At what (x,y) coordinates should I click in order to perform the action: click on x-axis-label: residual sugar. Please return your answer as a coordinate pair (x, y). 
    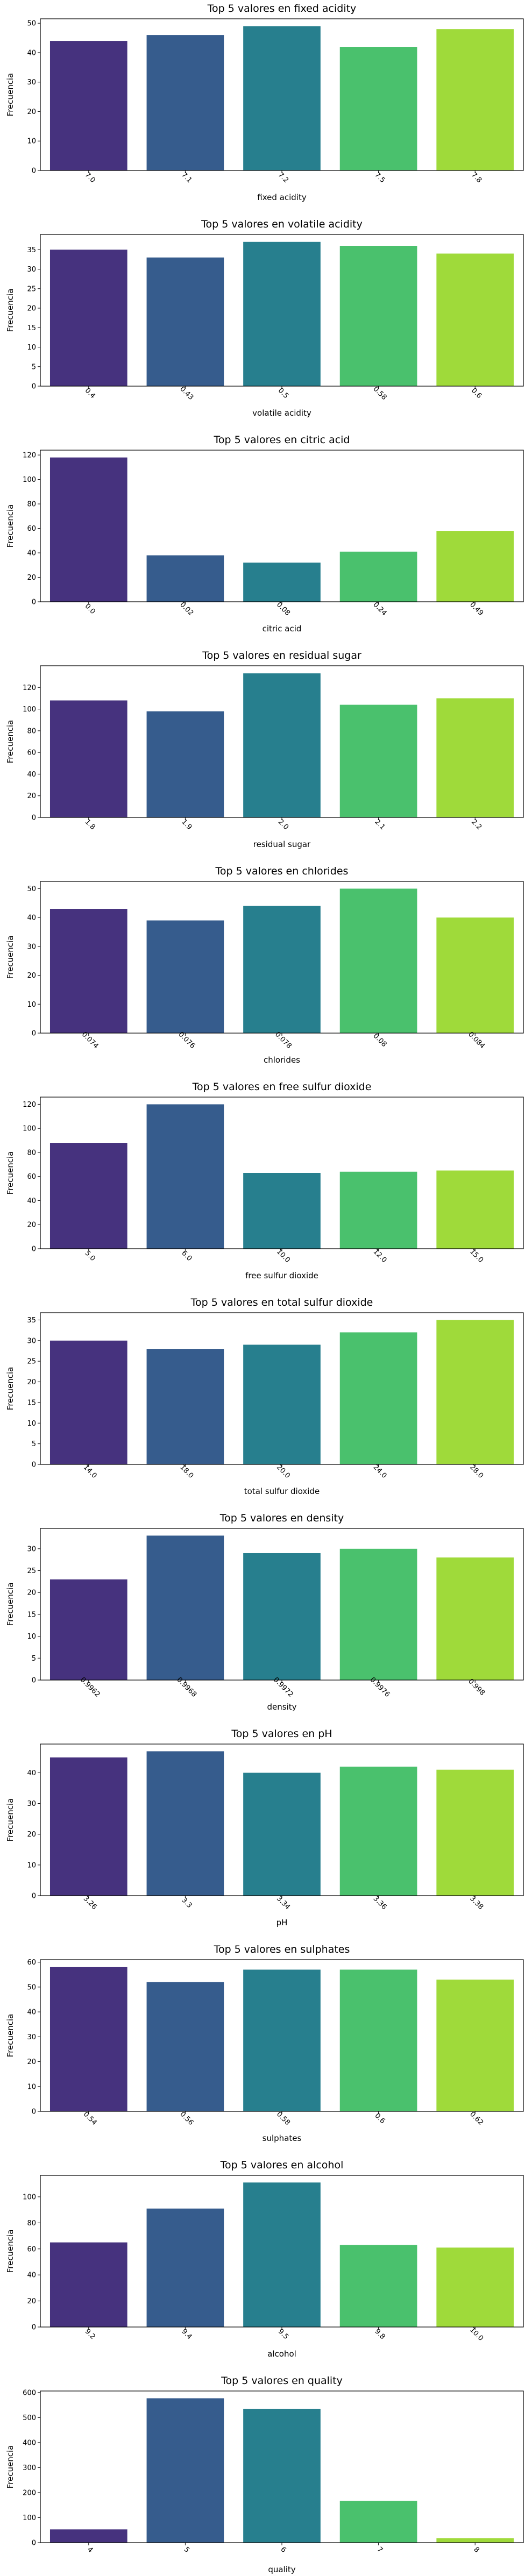
    Looking at the image, I should click on (282, 844).